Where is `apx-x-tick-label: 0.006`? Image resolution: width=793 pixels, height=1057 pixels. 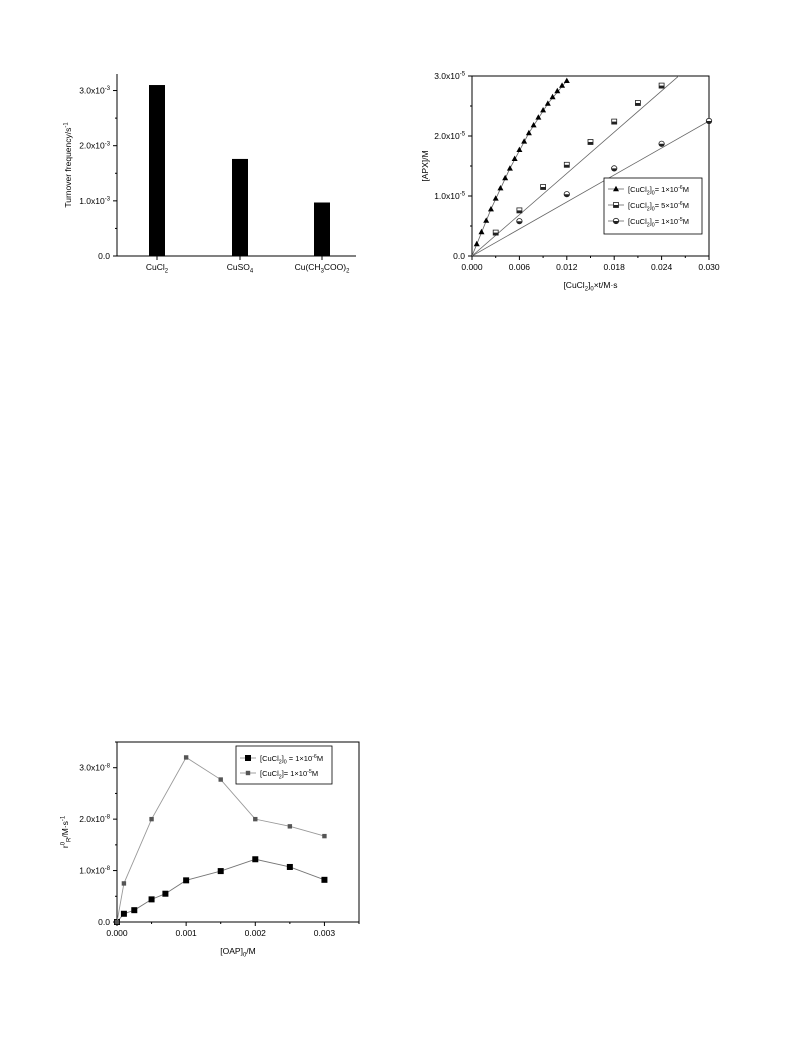 apx-x-tick-label: 0.006 is located at coordinates (520, 267).